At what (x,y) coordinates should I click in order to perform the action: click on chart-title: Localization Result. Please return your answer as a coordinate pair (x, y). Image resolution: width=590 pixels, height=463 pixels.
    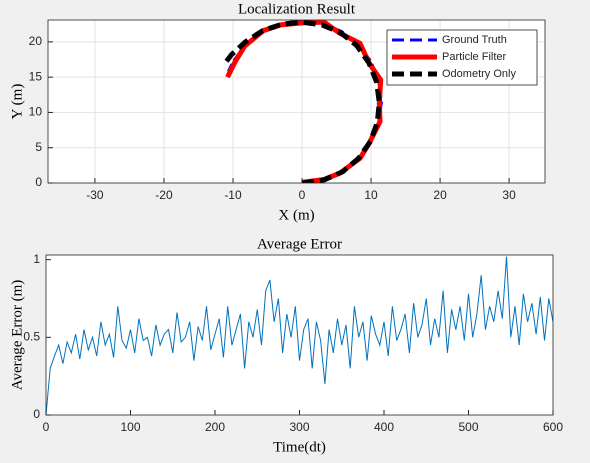
    Looking at the image, I should click on (297, 9).